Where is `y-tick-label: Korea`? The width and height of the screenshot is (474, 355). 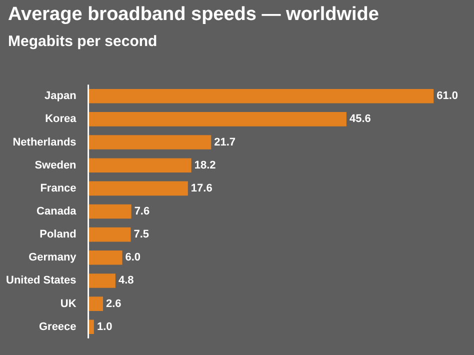
y-tick-label: Korea is located at coordinates (61, 119).